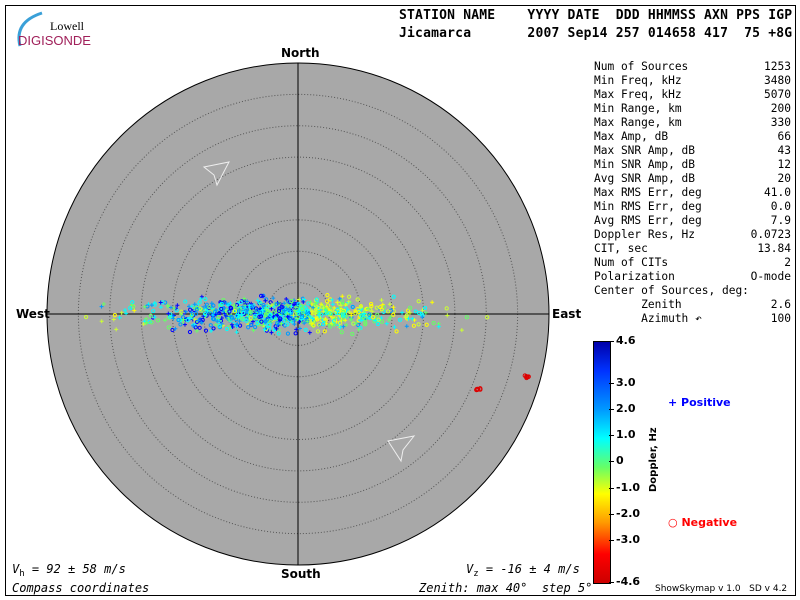 This screenshot has height=600, width=800. Describe the element at coordinates (301, 574) in the screenshot. I see `label-south: South` at that location.